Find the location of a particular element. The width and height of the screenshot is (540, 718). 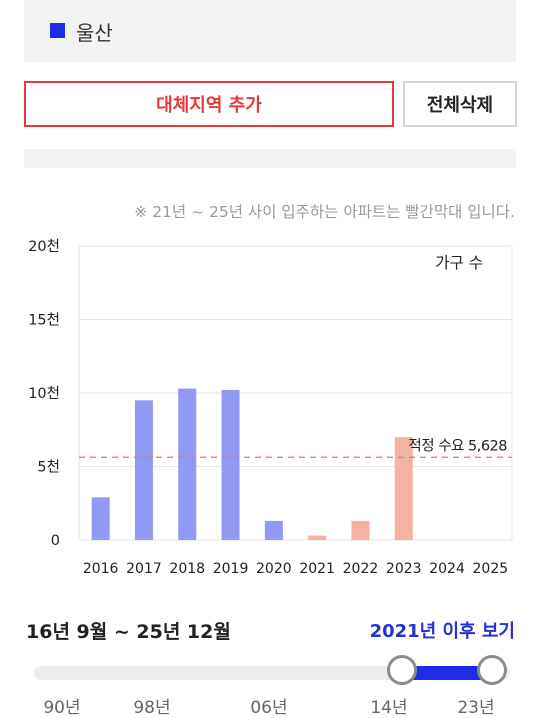

slider-start-handle is located at coordinates (402, 670).